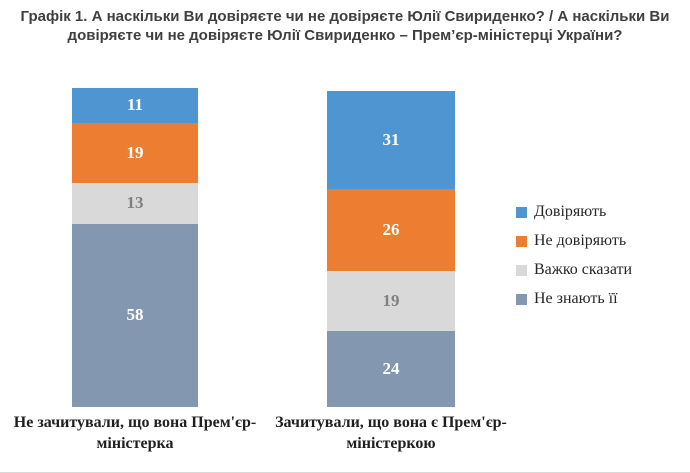 This screenshot has width=690, height=473. What do you see at coordinates (521, 212) in the screenshot?
I see `legend-marker-trust-icon` at bounding box center [521, 212].